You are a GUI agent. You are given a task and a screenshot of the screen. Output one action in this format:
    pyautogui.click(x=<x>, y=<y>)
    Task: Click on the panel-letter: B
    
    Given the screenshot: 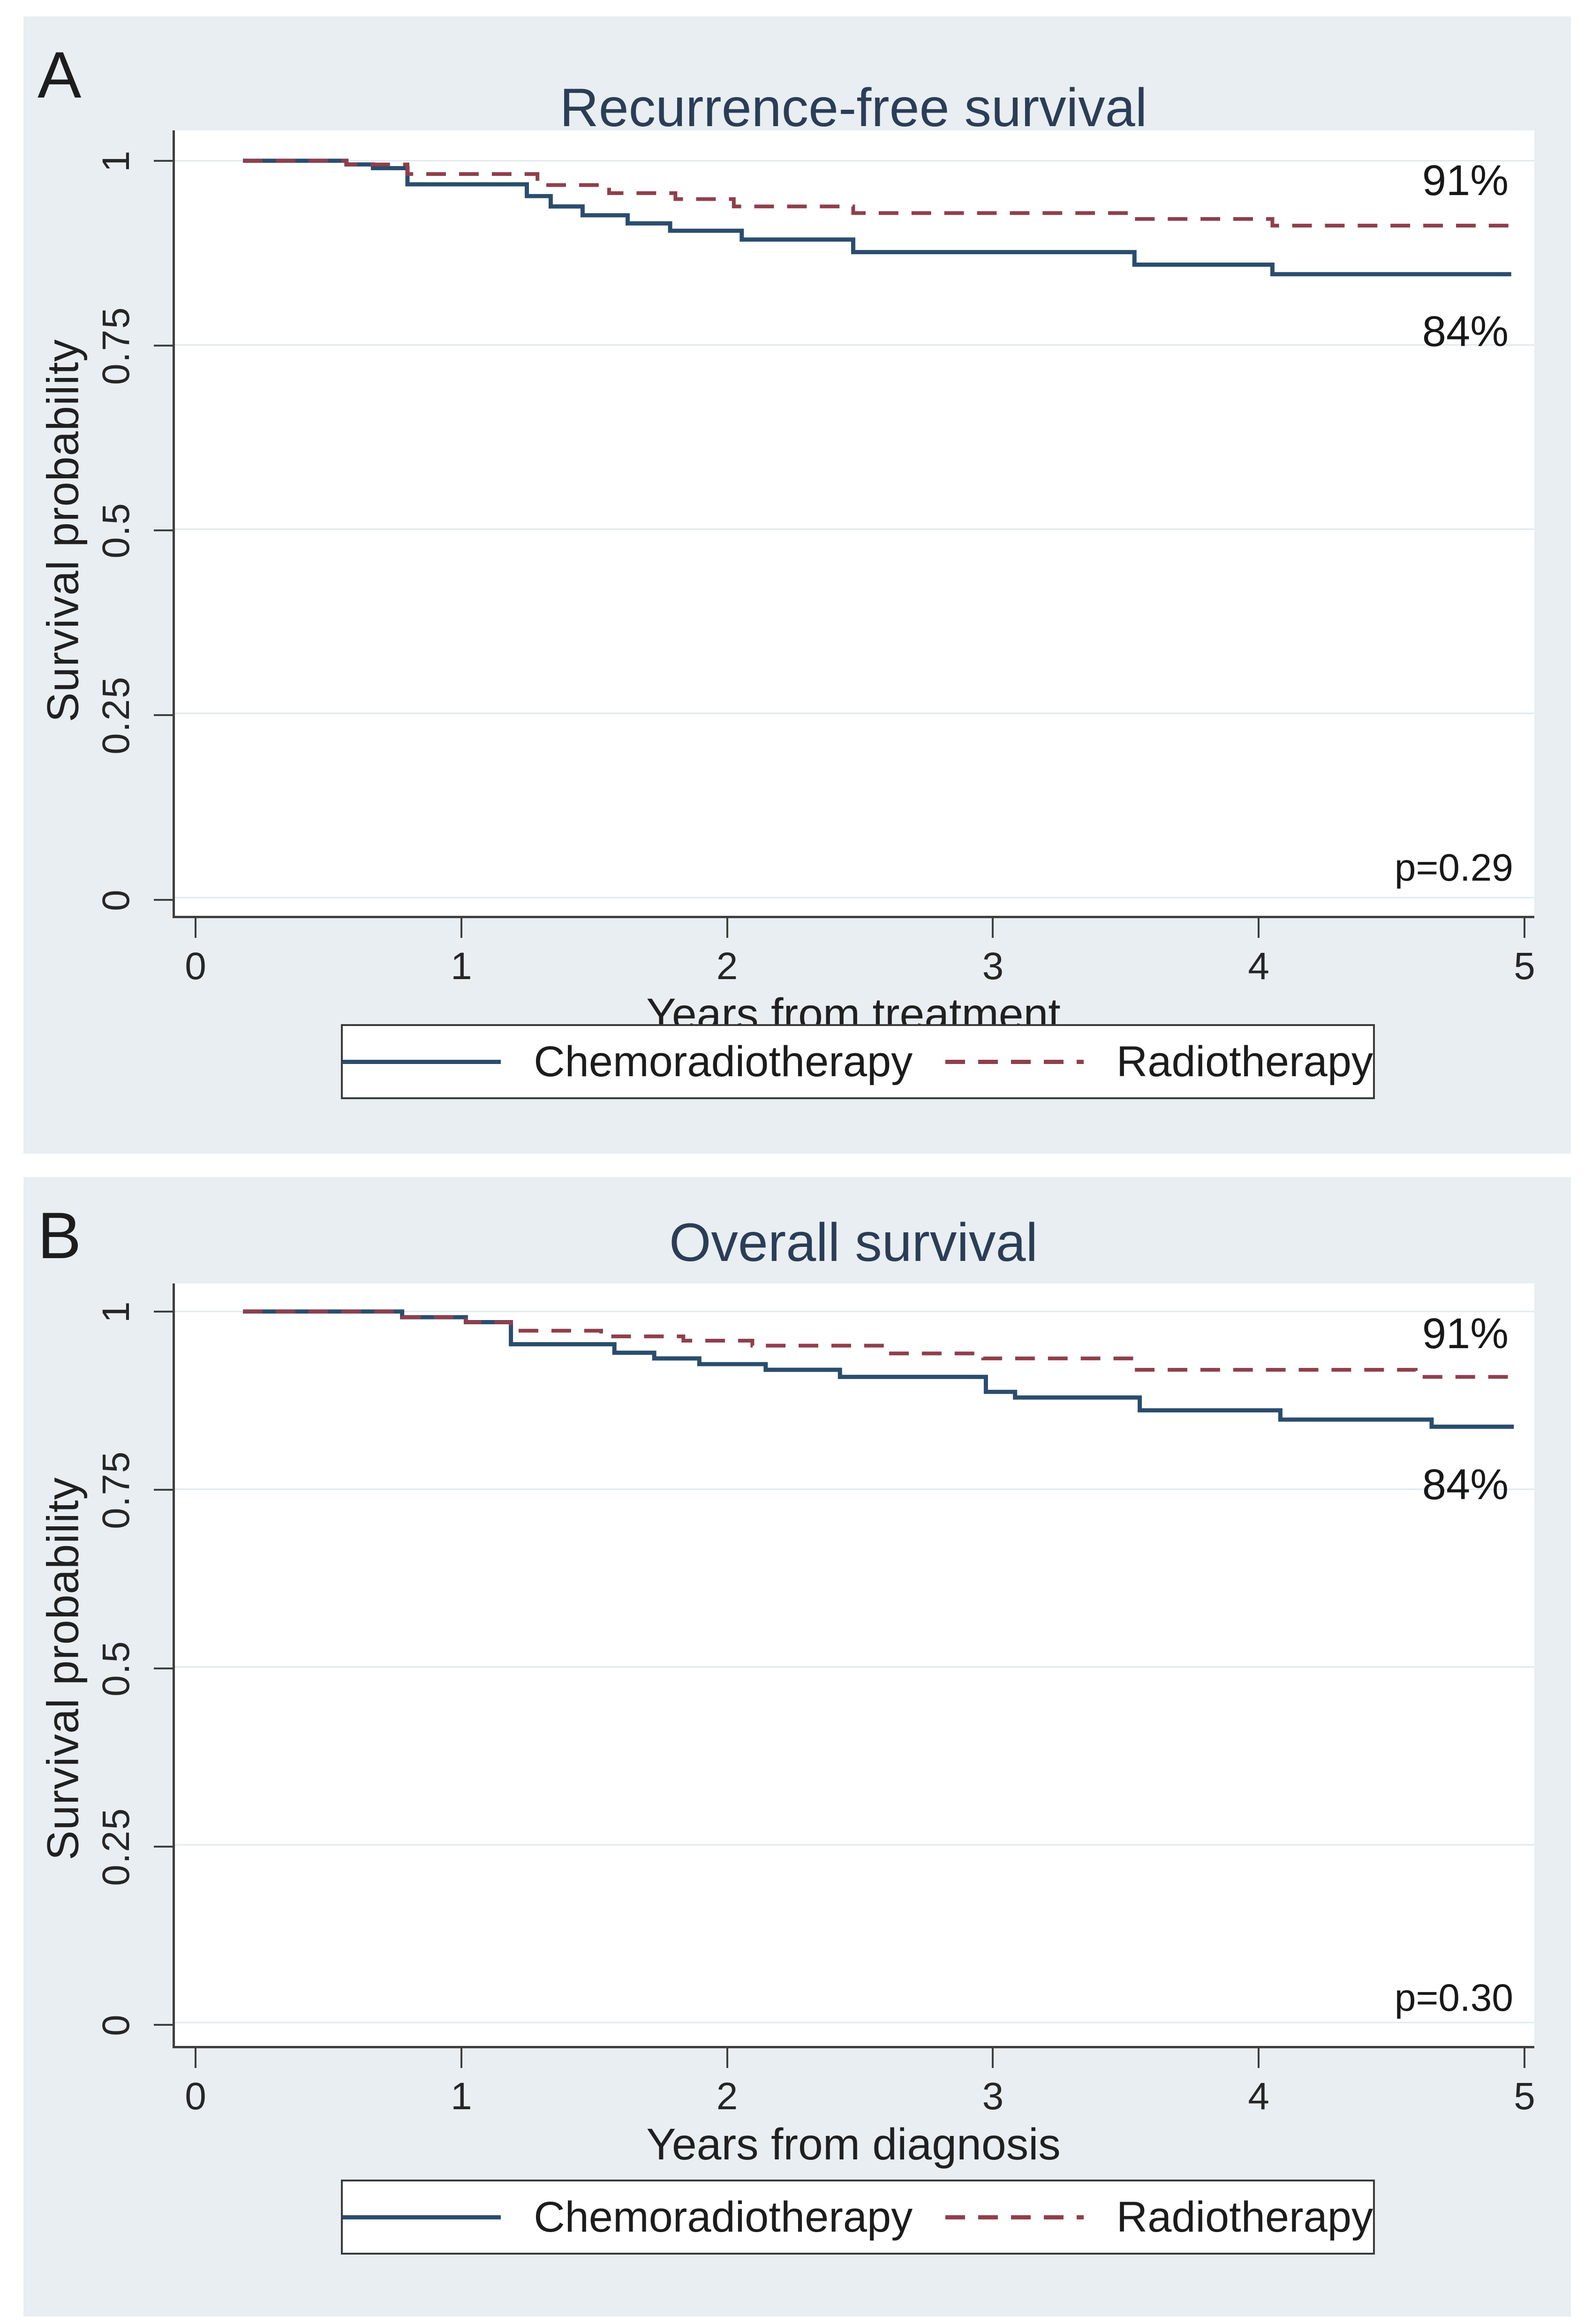 What is the action you would take?
    pyautogui.click(x=60, y=1235)
    